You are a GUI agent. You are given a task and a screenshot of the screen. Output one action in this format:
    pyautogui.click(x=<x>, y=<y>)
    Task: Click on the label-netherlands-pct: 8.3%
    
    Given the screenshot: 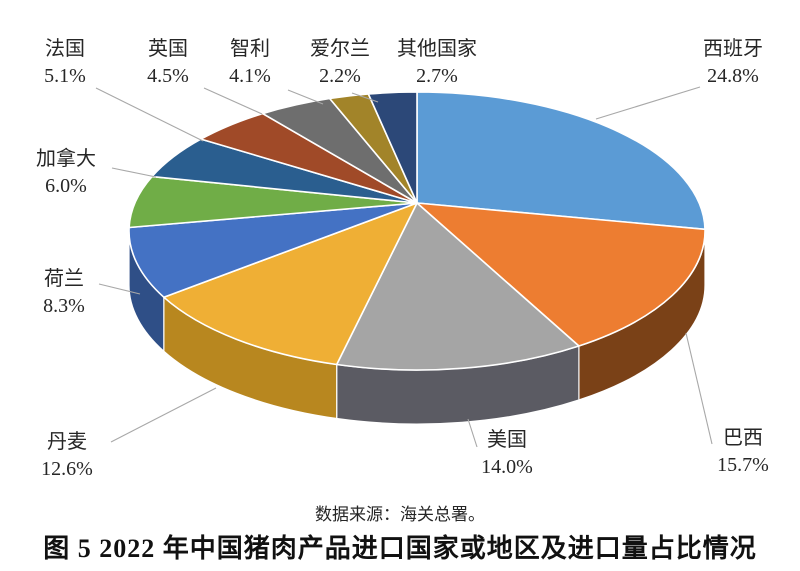 What is the action you would take?
    pyautogui.click(x=64, y=306)
    